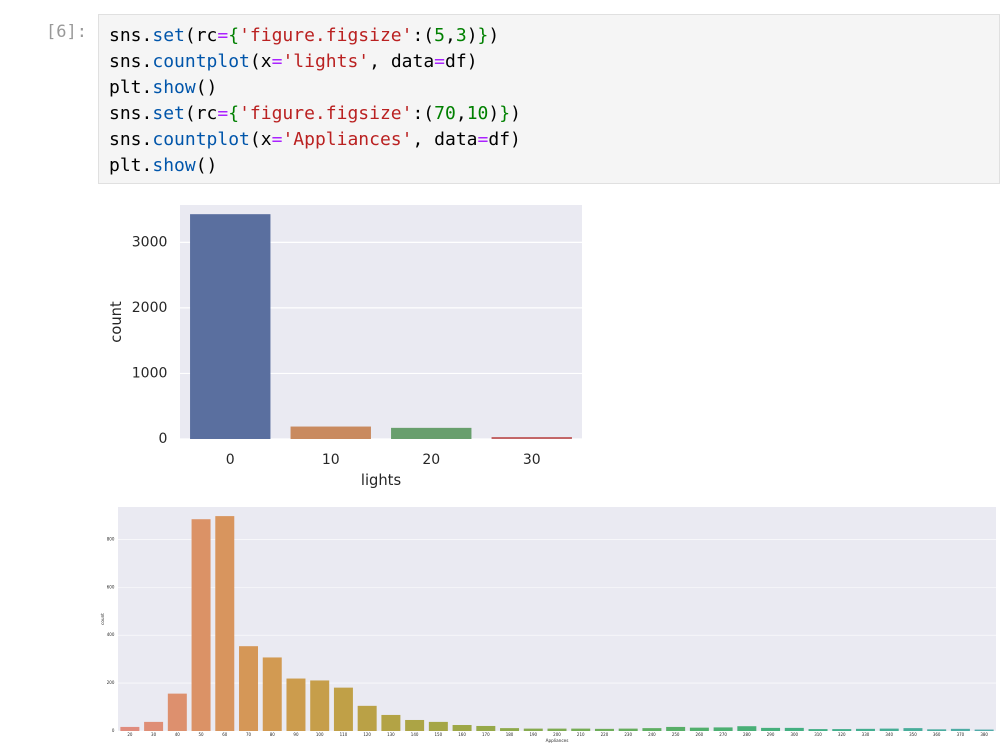 The image size is (1000, 750). Describe the element at coordinates (150, 373) in the screenshot. I see `y-tick-label: 1000` at that location.